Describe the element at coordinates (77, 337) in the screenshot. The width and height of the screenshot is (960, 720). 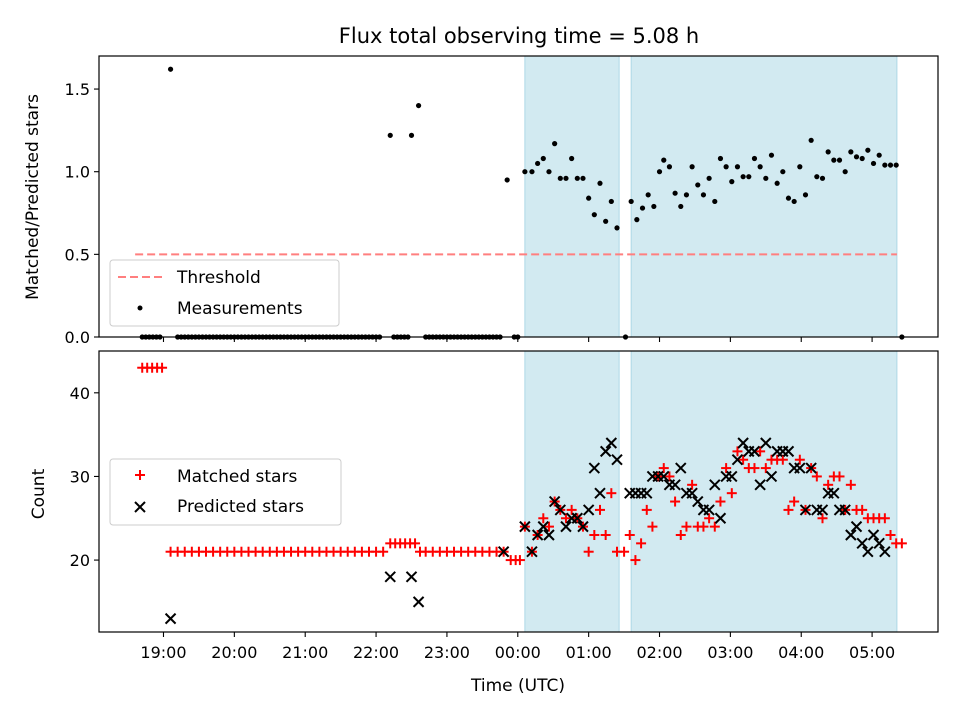
I see `y-tick-label-0: 0.0` at that location.